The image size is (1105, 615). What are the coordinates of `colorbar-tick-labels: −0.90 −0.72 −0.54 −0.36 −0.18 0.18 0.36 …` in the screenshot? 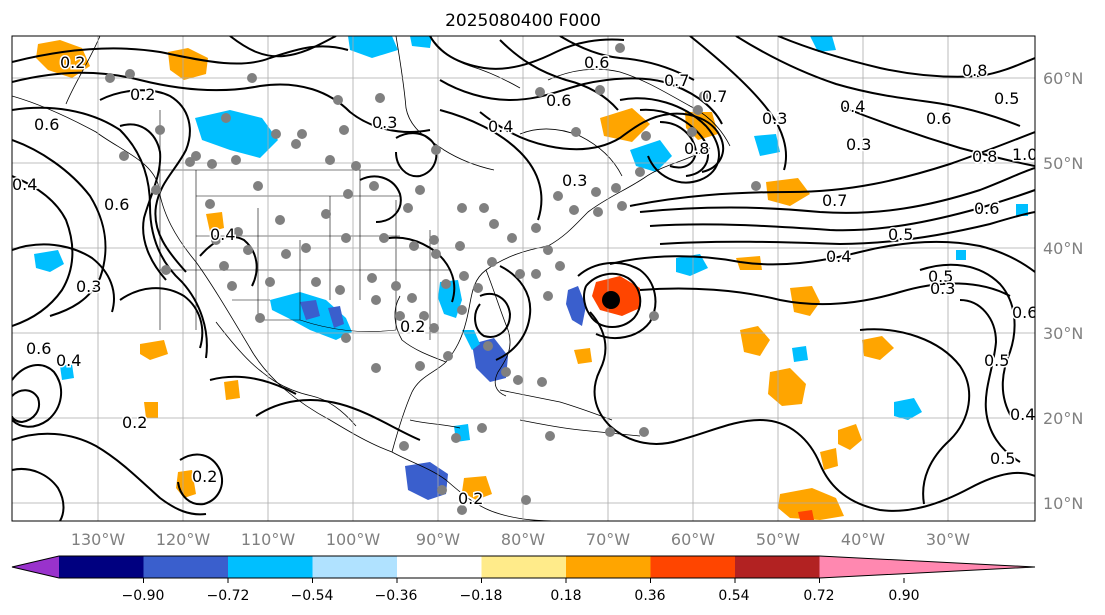 It's located at (521, 596).